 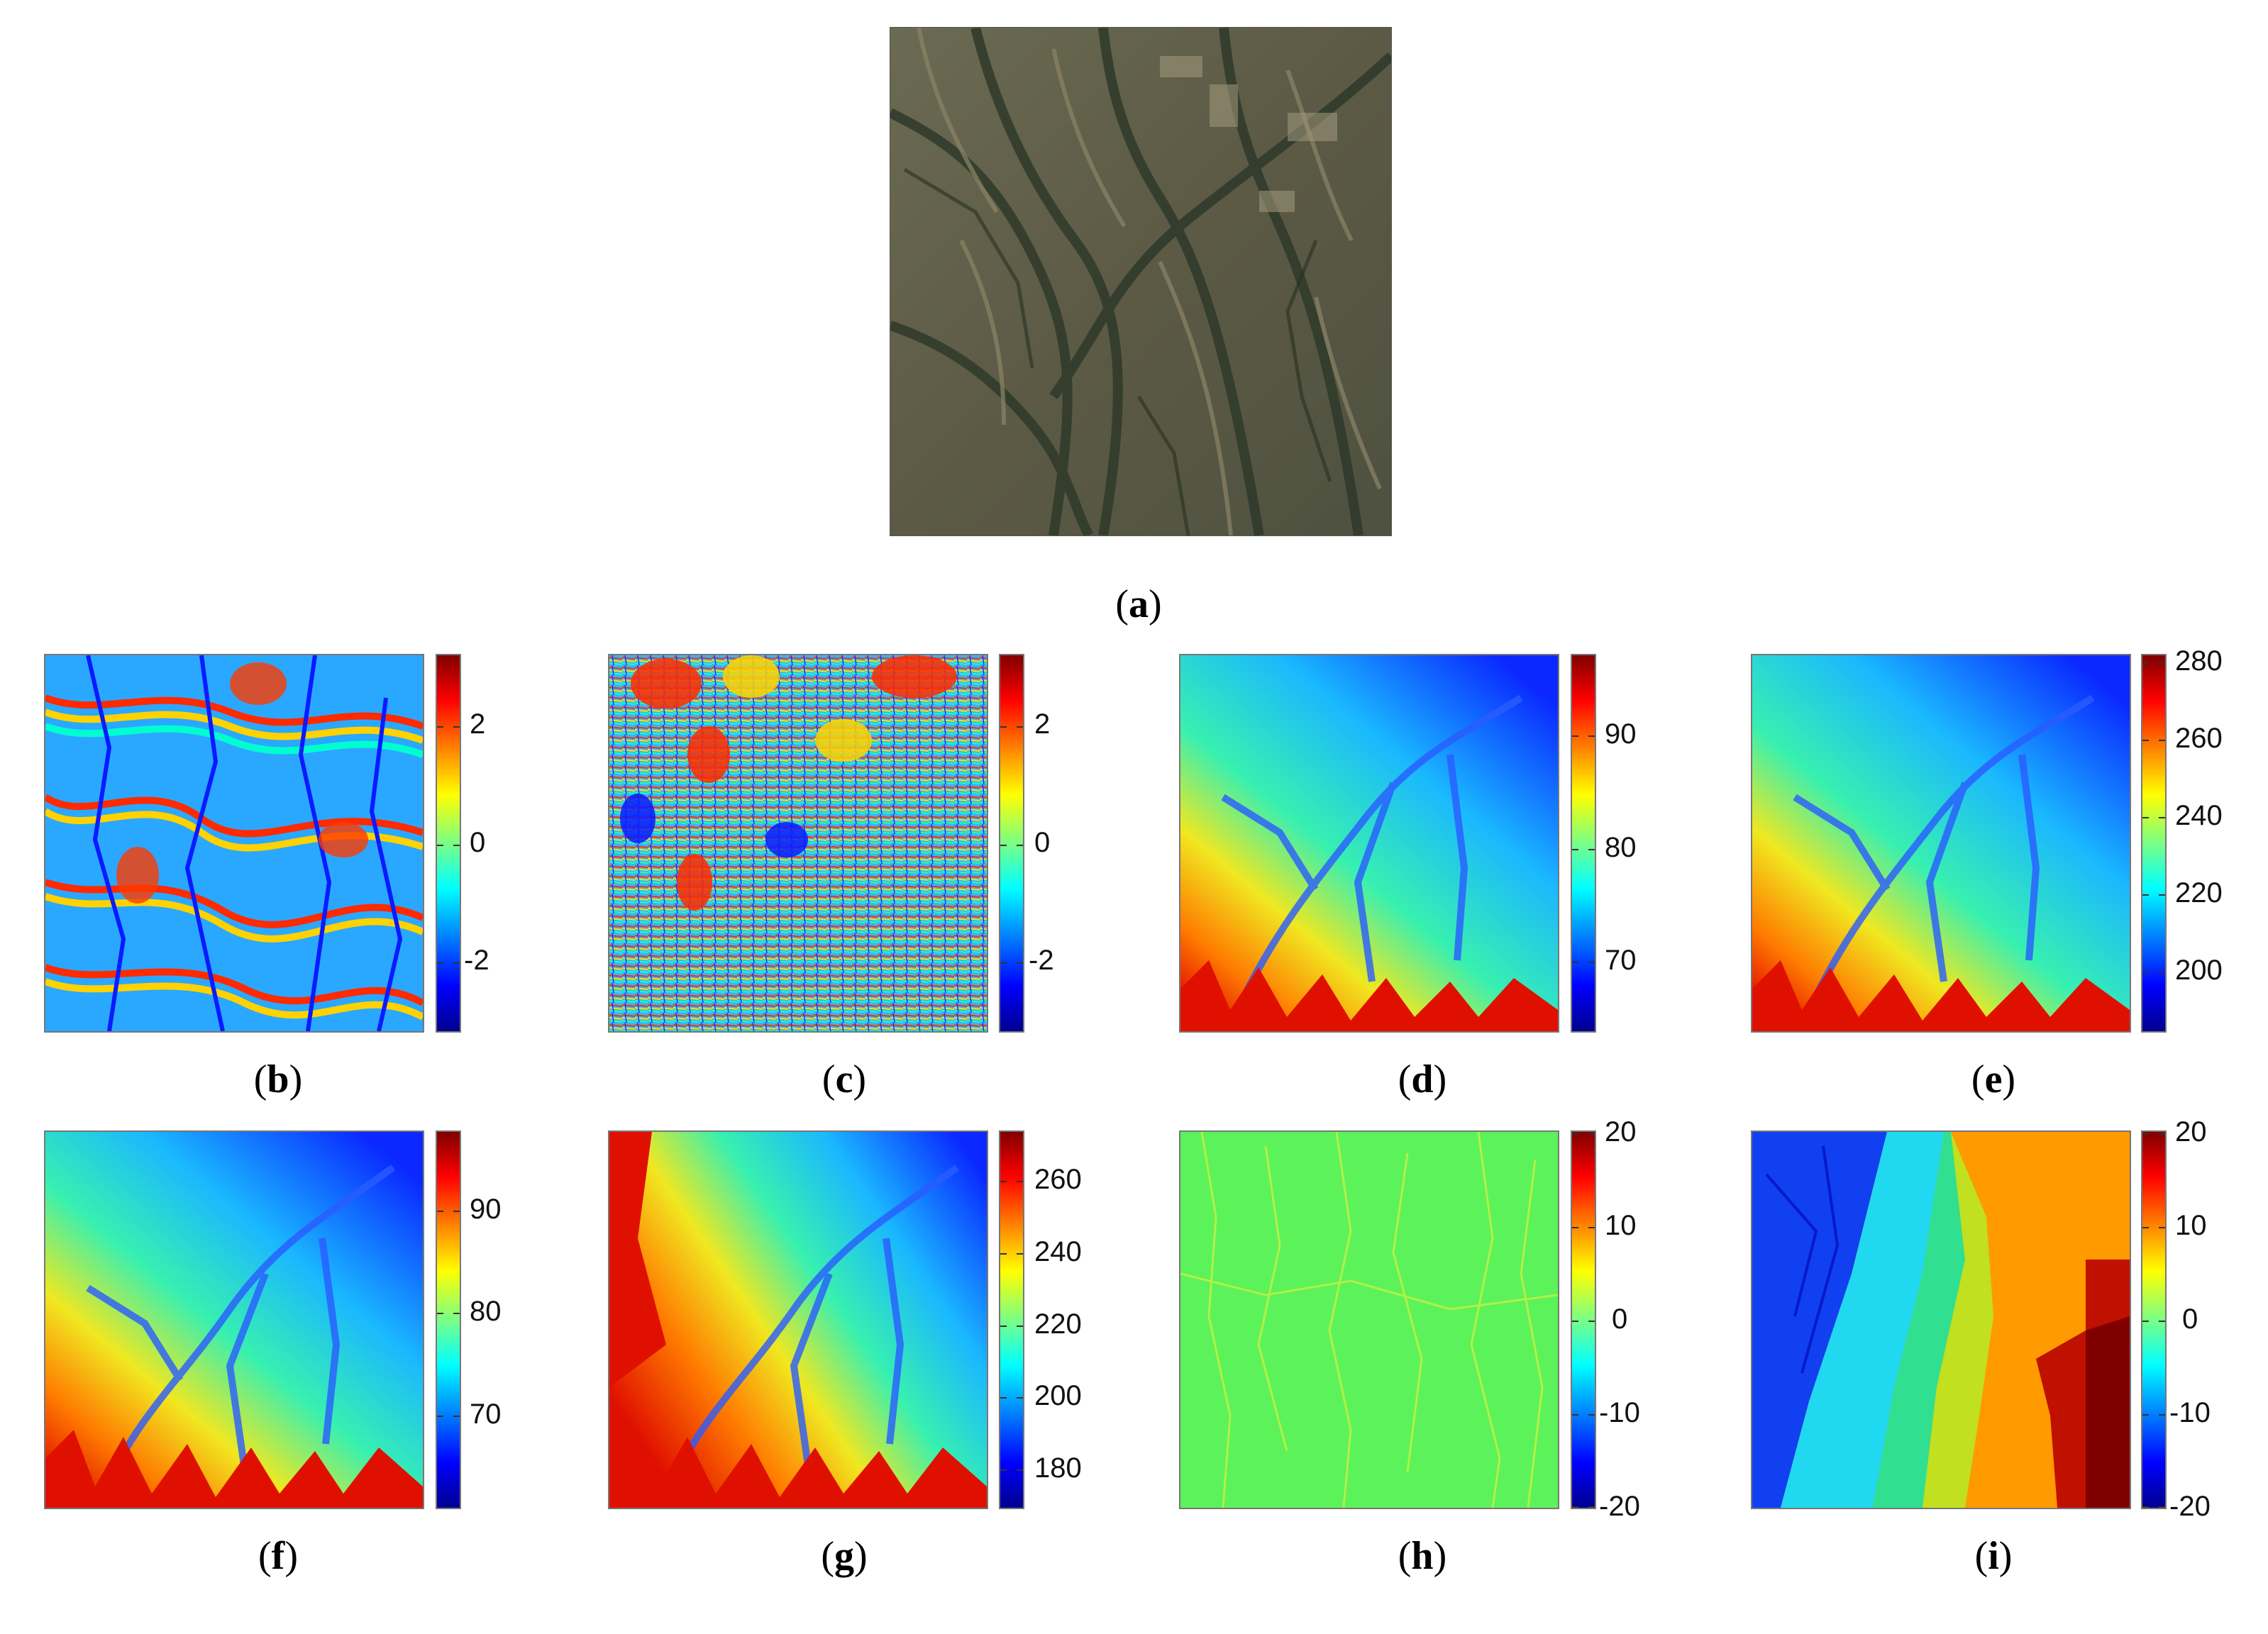 I want to click on colorbar-d, so click(x=1583, y=843).